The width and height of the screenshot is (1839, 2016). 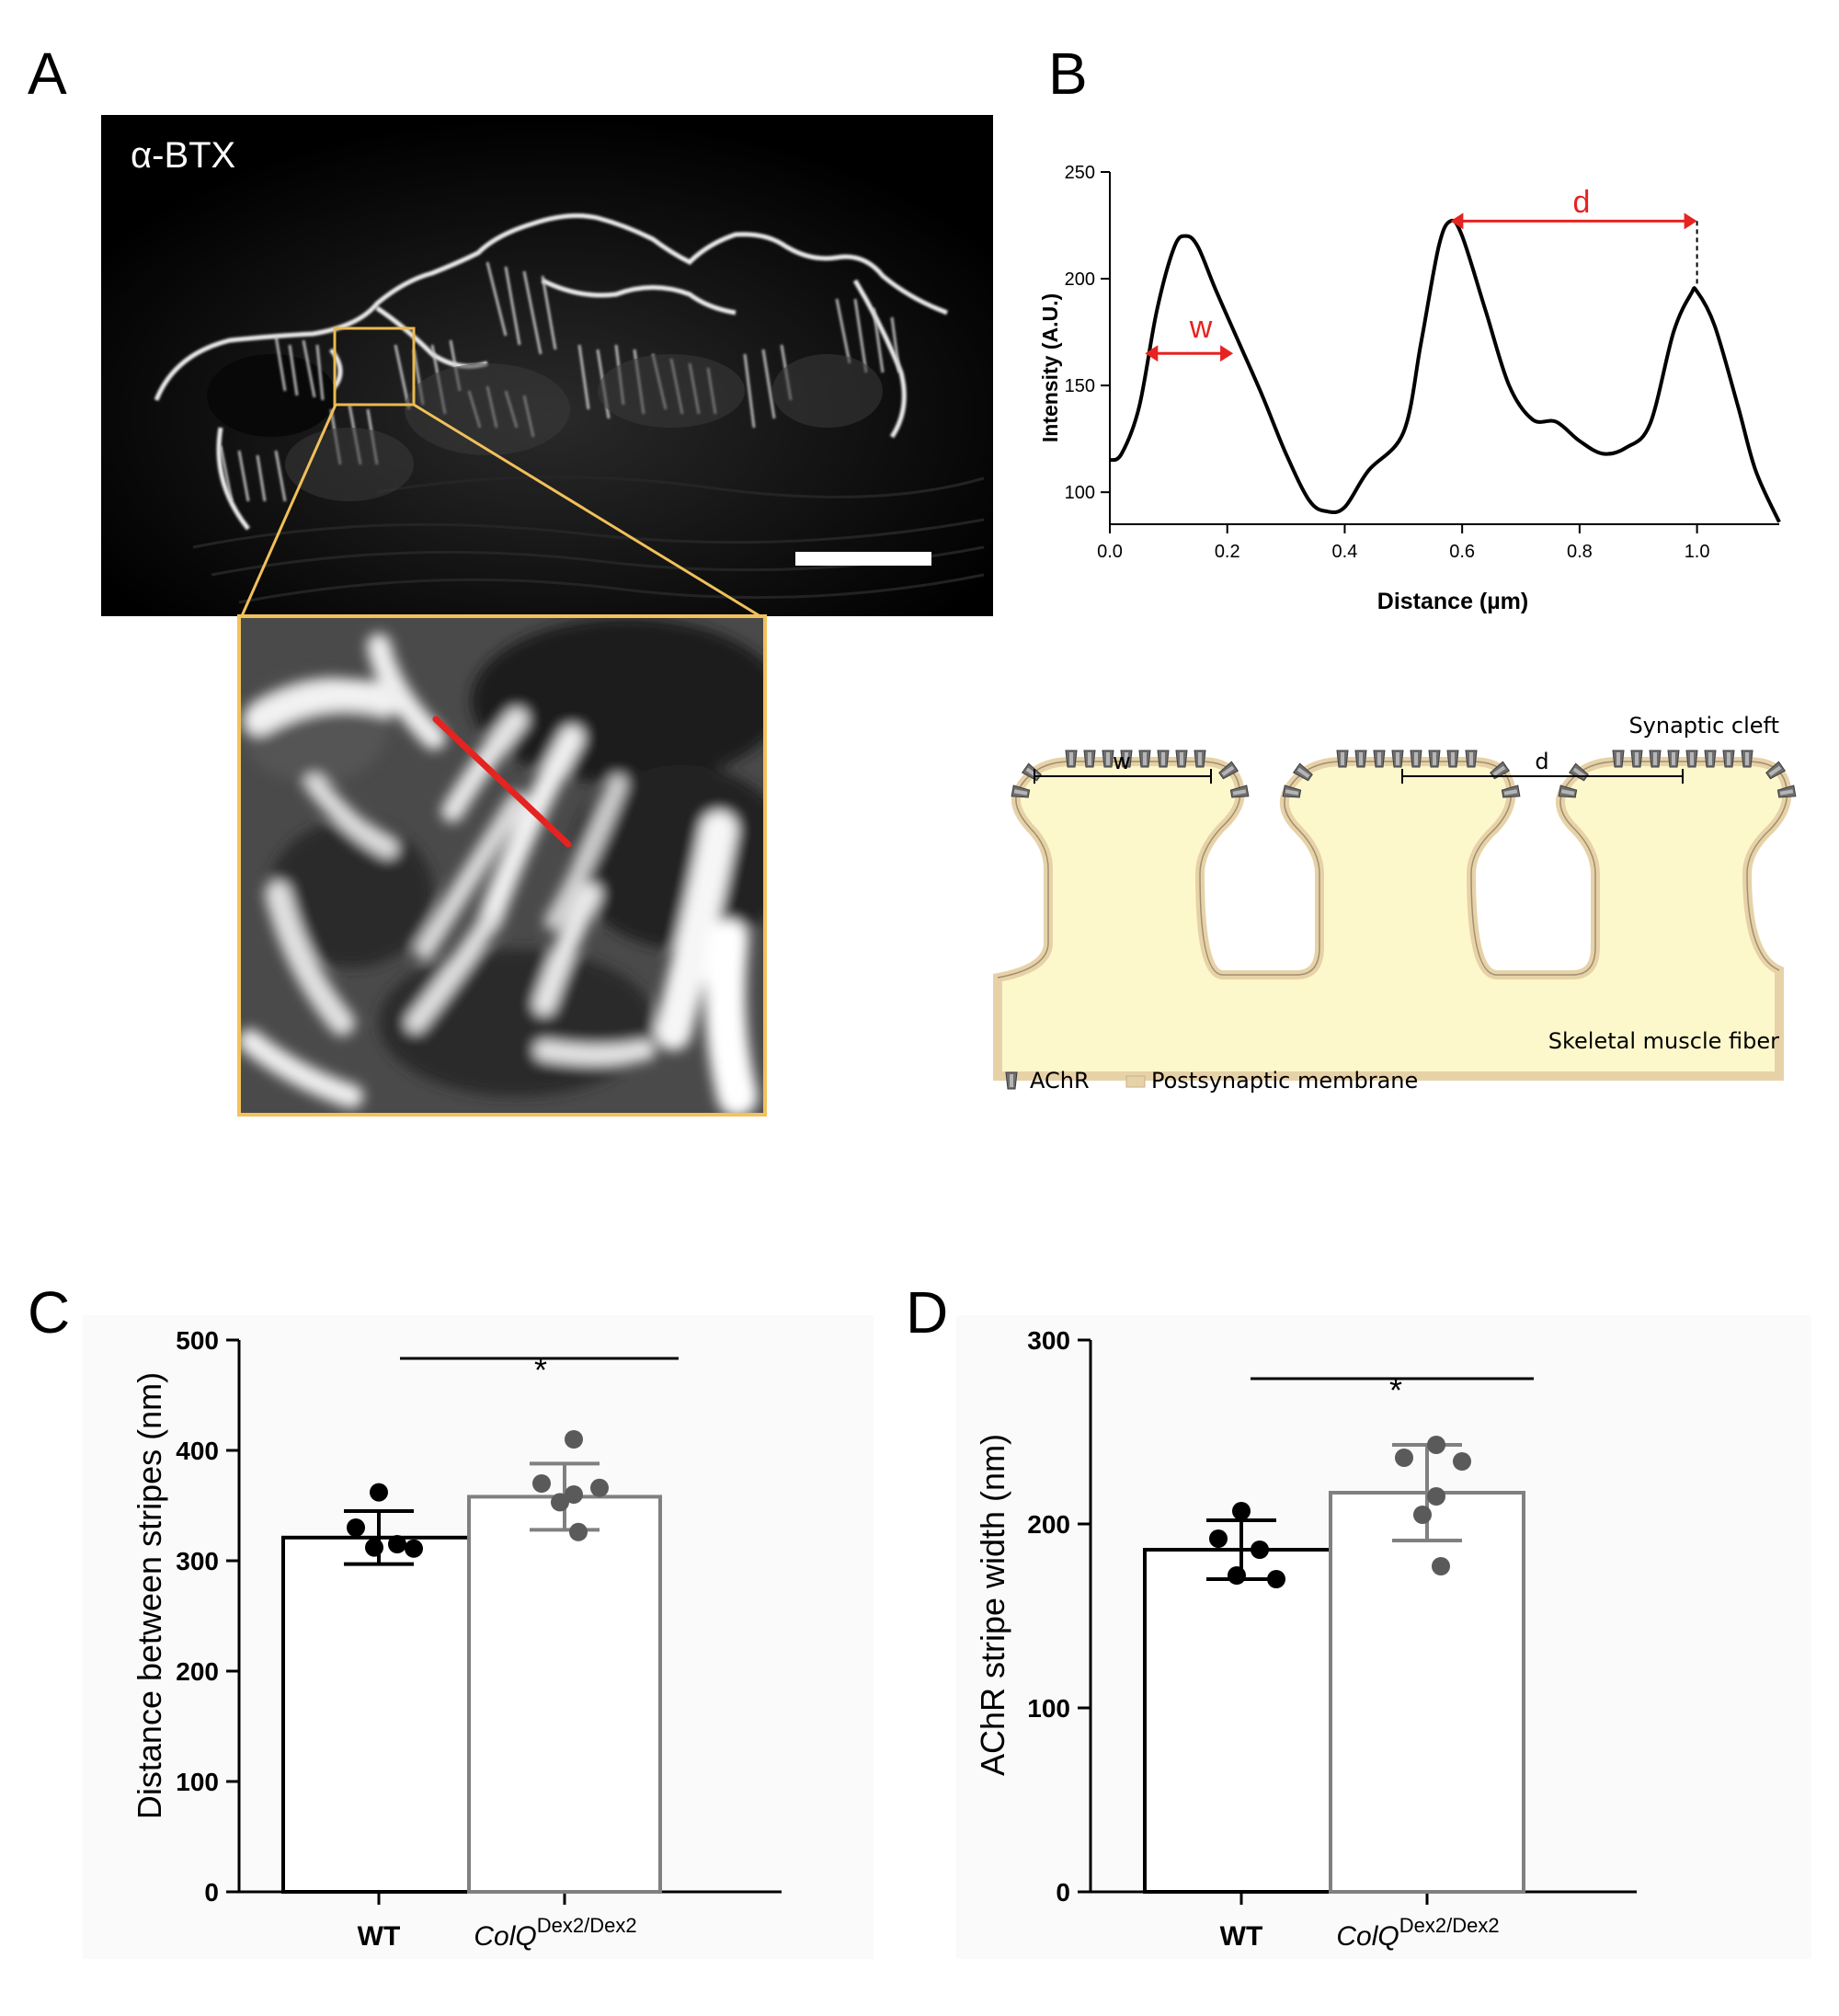 I want to click on muscle-fiber-label: Skeletal muscle fiber, so click(x=1664, y=1041).